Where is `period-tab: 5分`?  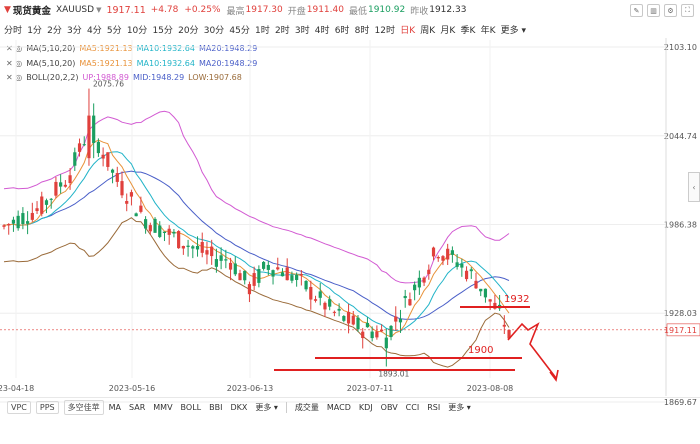
period-tab: 5分 is located at coordinates (114, 30).